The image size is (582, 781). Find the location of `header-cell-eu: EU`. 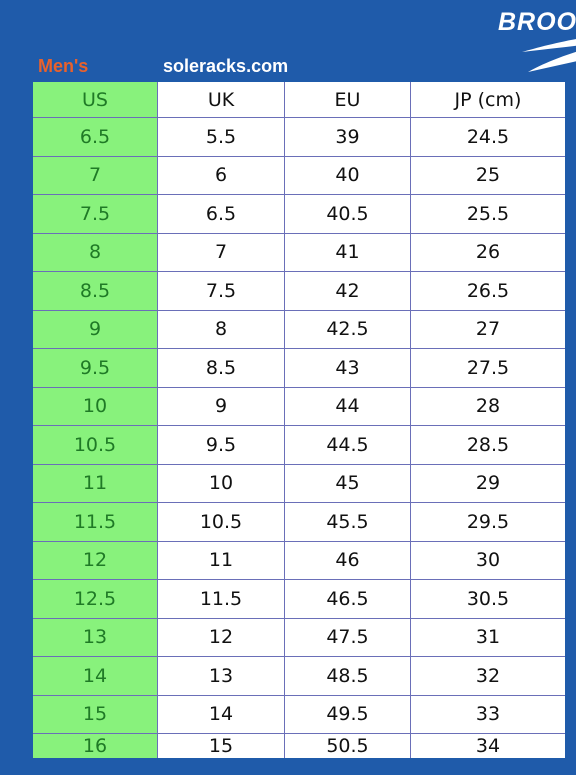

header-cell-eu: EU is located at coordinates (348, 100).